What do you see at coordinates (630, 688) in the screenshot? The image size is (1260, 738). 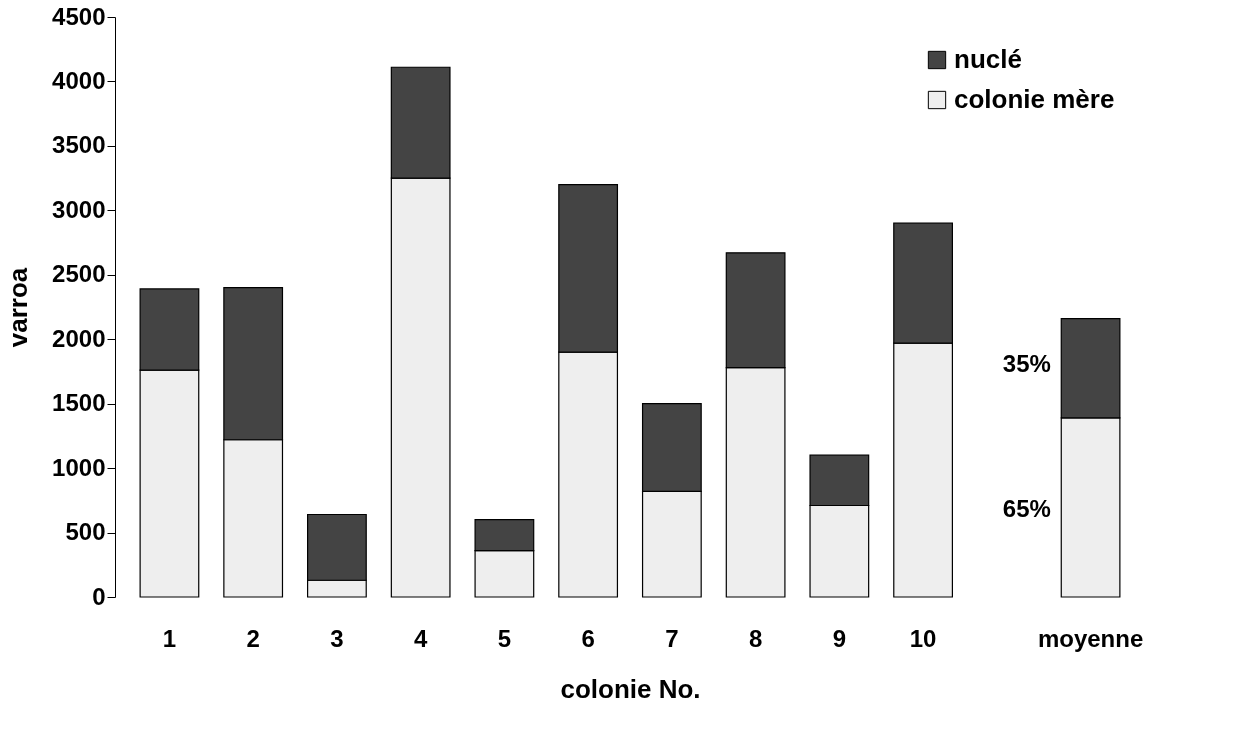 I see `x-axis-title: colonie No.` at bounding box center [630, 688].